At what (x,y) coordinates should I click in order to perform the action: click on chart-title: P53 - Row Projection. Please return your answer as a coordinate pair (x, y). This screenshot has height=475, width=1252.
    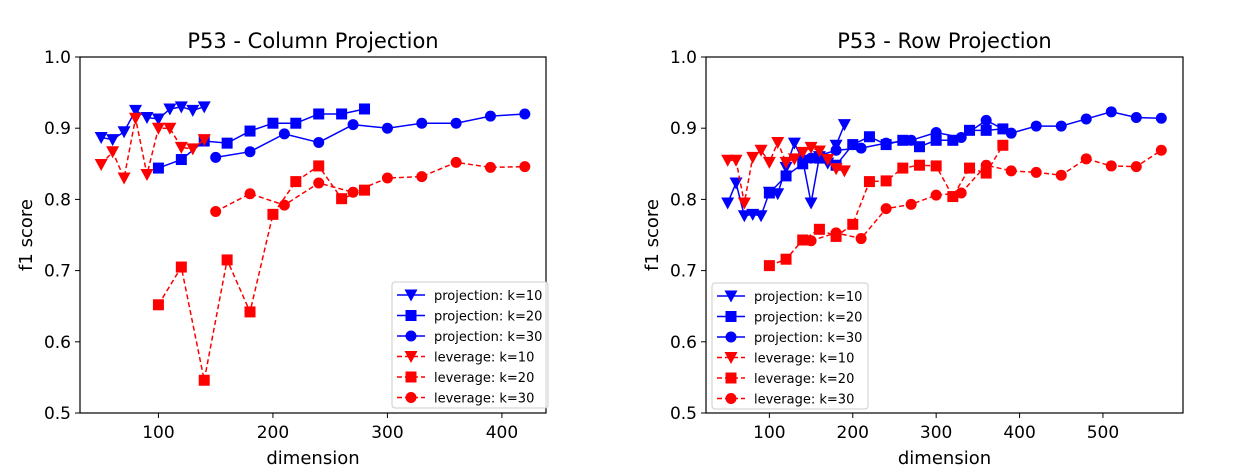
    Looking at the image, I should click on (944, 41).